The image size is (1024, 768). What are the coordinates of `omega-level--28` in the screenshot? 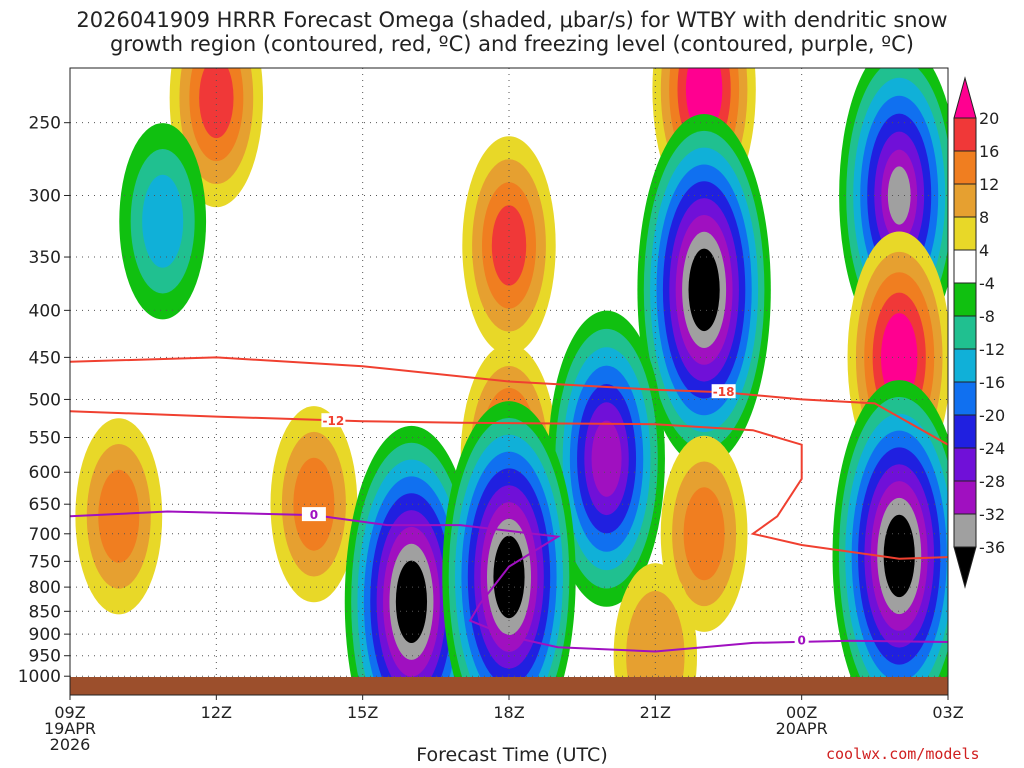 It's located at (606, 458).